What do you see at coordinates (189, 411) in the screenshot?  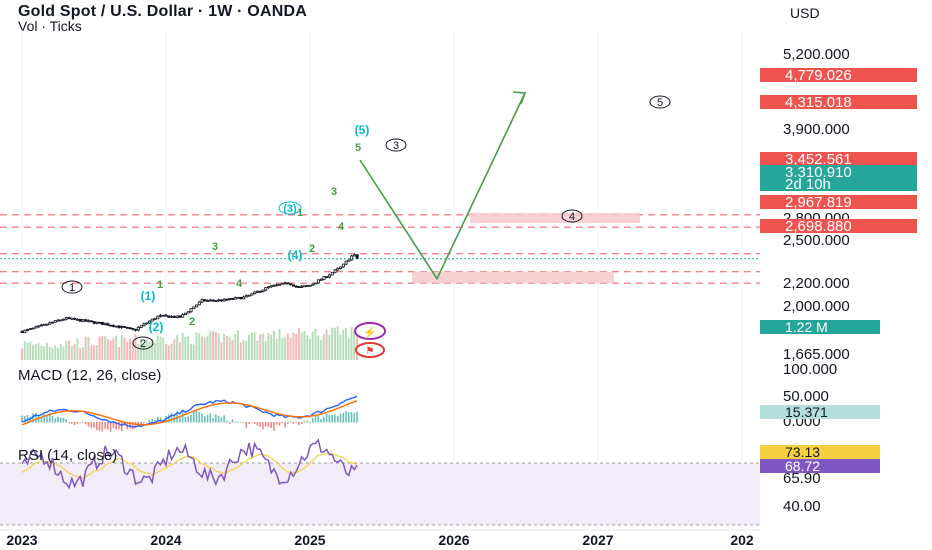 I see `macd-line` at bounding box center [189, 411].